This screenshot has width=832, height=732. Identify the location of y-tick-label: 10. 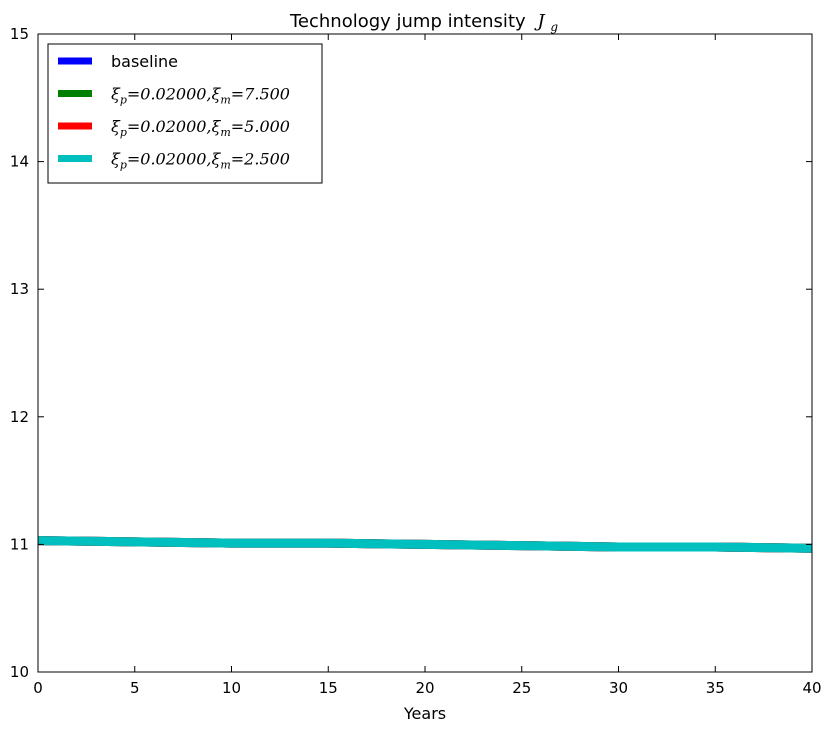
(19, 672).